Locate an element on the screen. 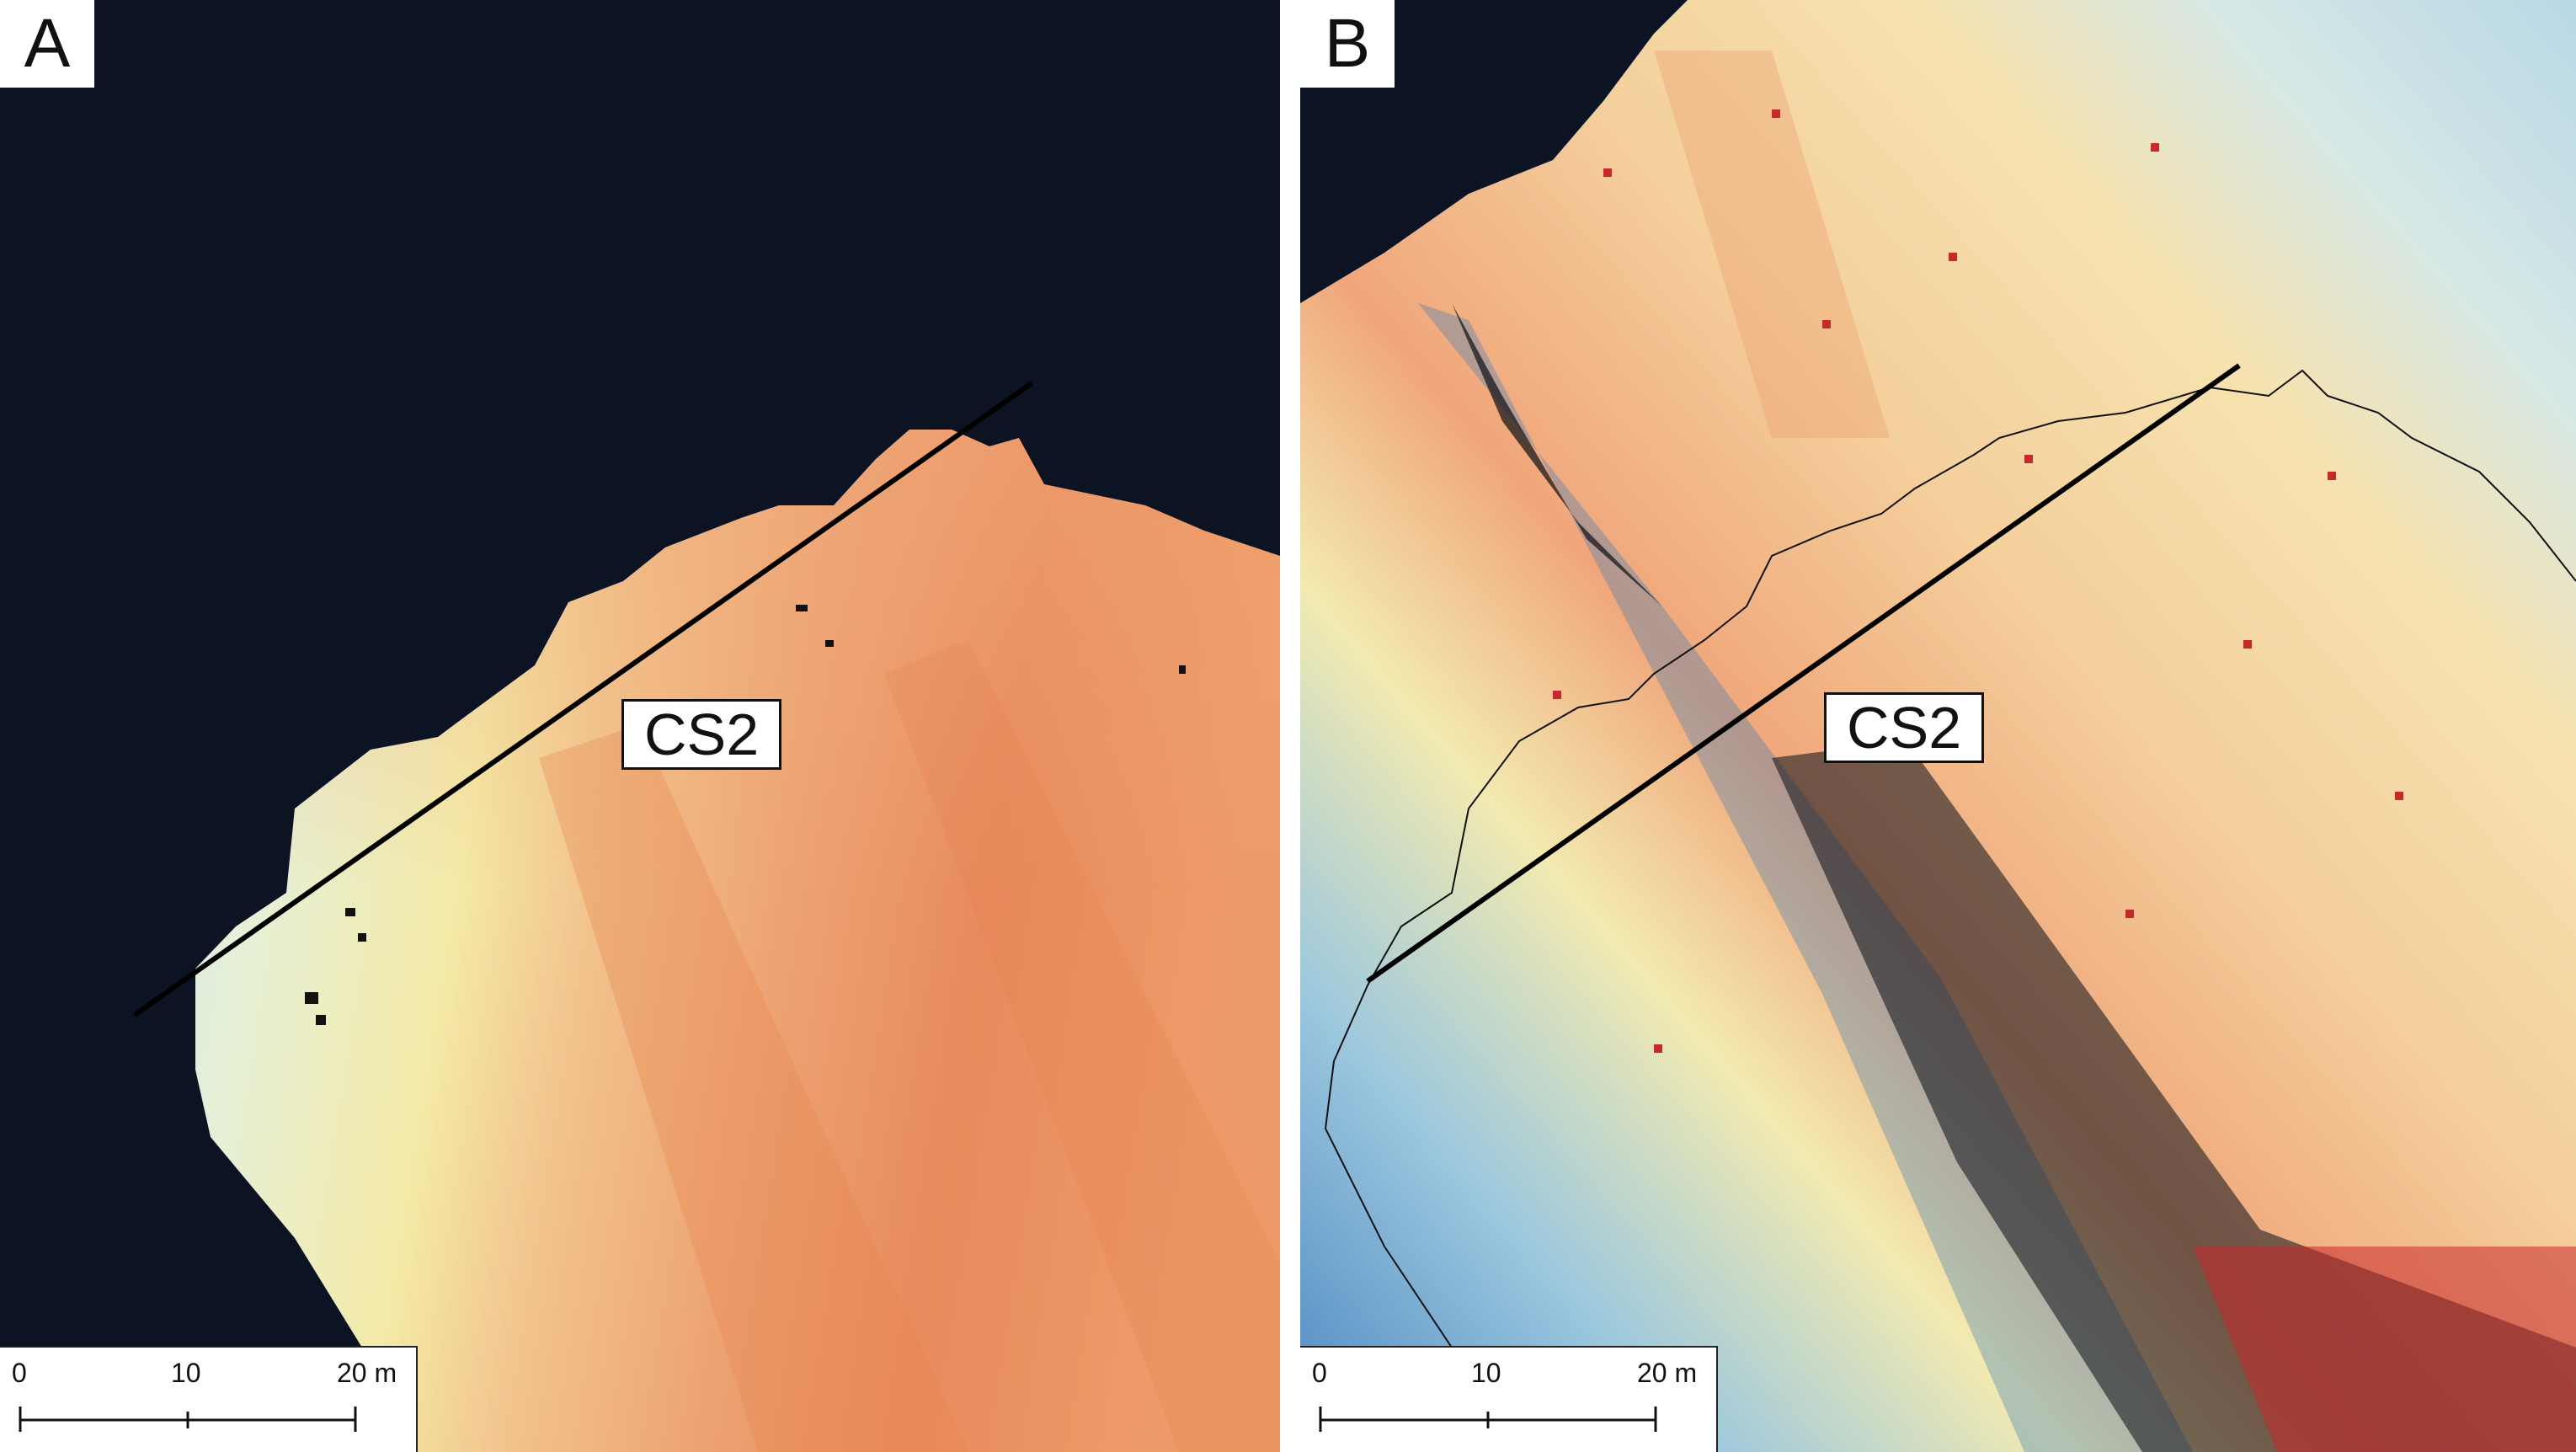 Image resolution: width=2576 pixels, height=1452 pixels. panel-letter-a: A is located at coordinates (47, 44).